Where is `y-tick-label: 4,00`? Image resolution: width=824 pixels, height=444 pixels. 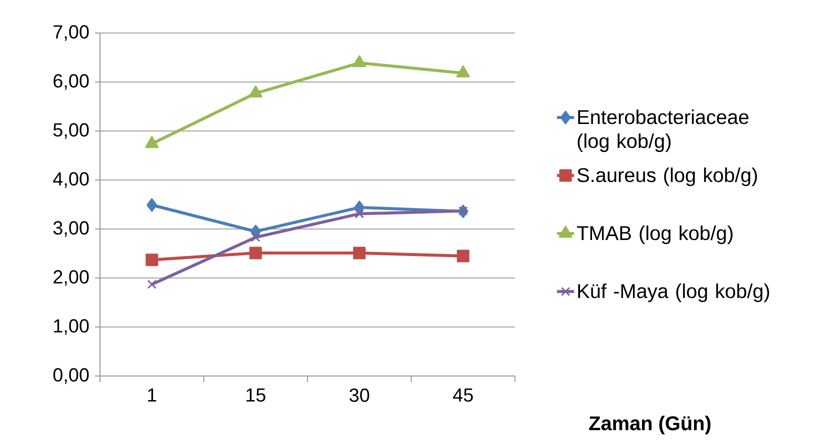 y-tick-label: 4,00 is located at coordinates (71, 180).